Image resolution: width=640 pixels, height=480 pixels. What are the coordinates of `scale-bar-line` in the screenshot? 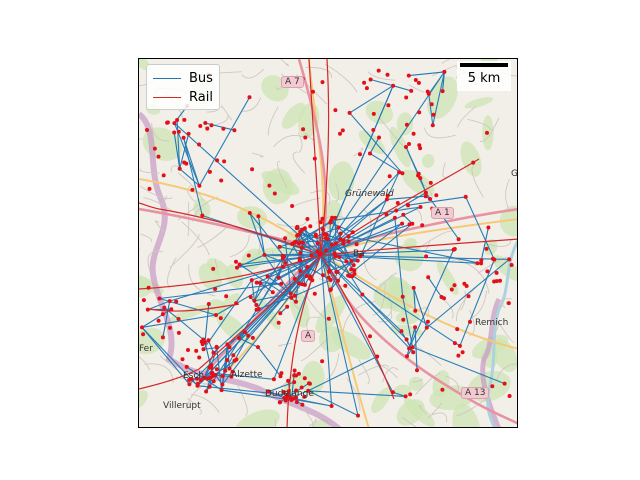 It's located at (484, 65).